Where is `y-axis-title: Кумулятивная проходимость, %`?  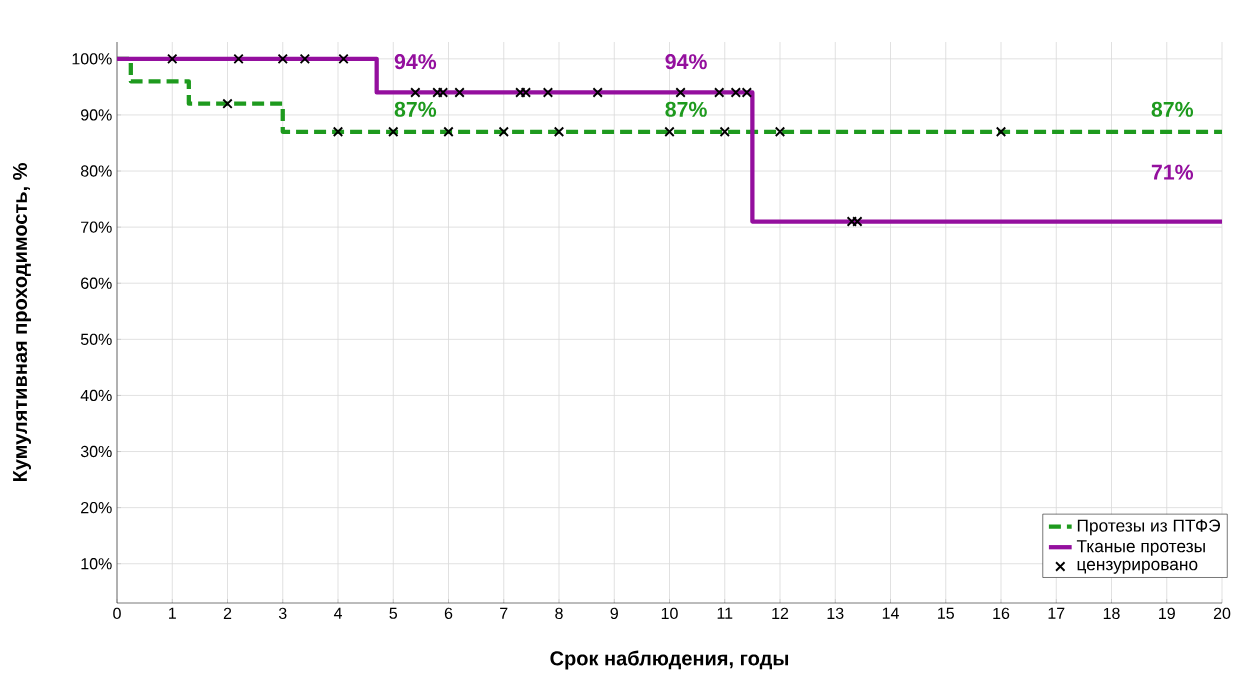
y-axis-title: Кумулятивная проходимость, % is located at coordinates (21, 322).